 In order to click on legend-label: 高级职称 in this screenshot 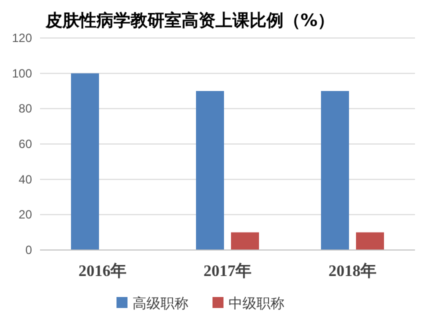, I will do `click(160, 304)`.